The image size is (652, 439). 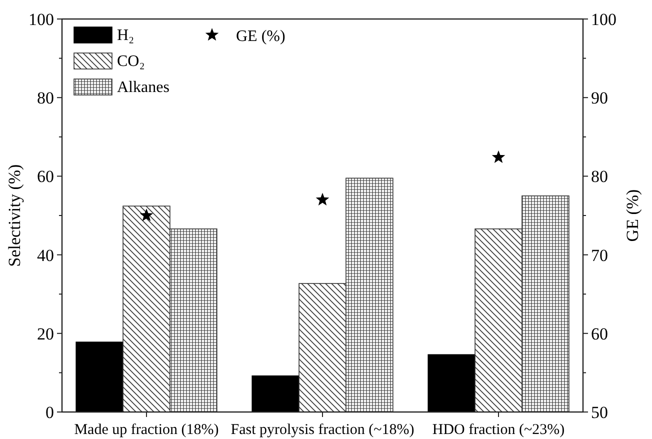 What do you see at coordinates (599, 176) in the screenshot?
I see `y2-tick-label: 80` at bounding box center [599, 176].